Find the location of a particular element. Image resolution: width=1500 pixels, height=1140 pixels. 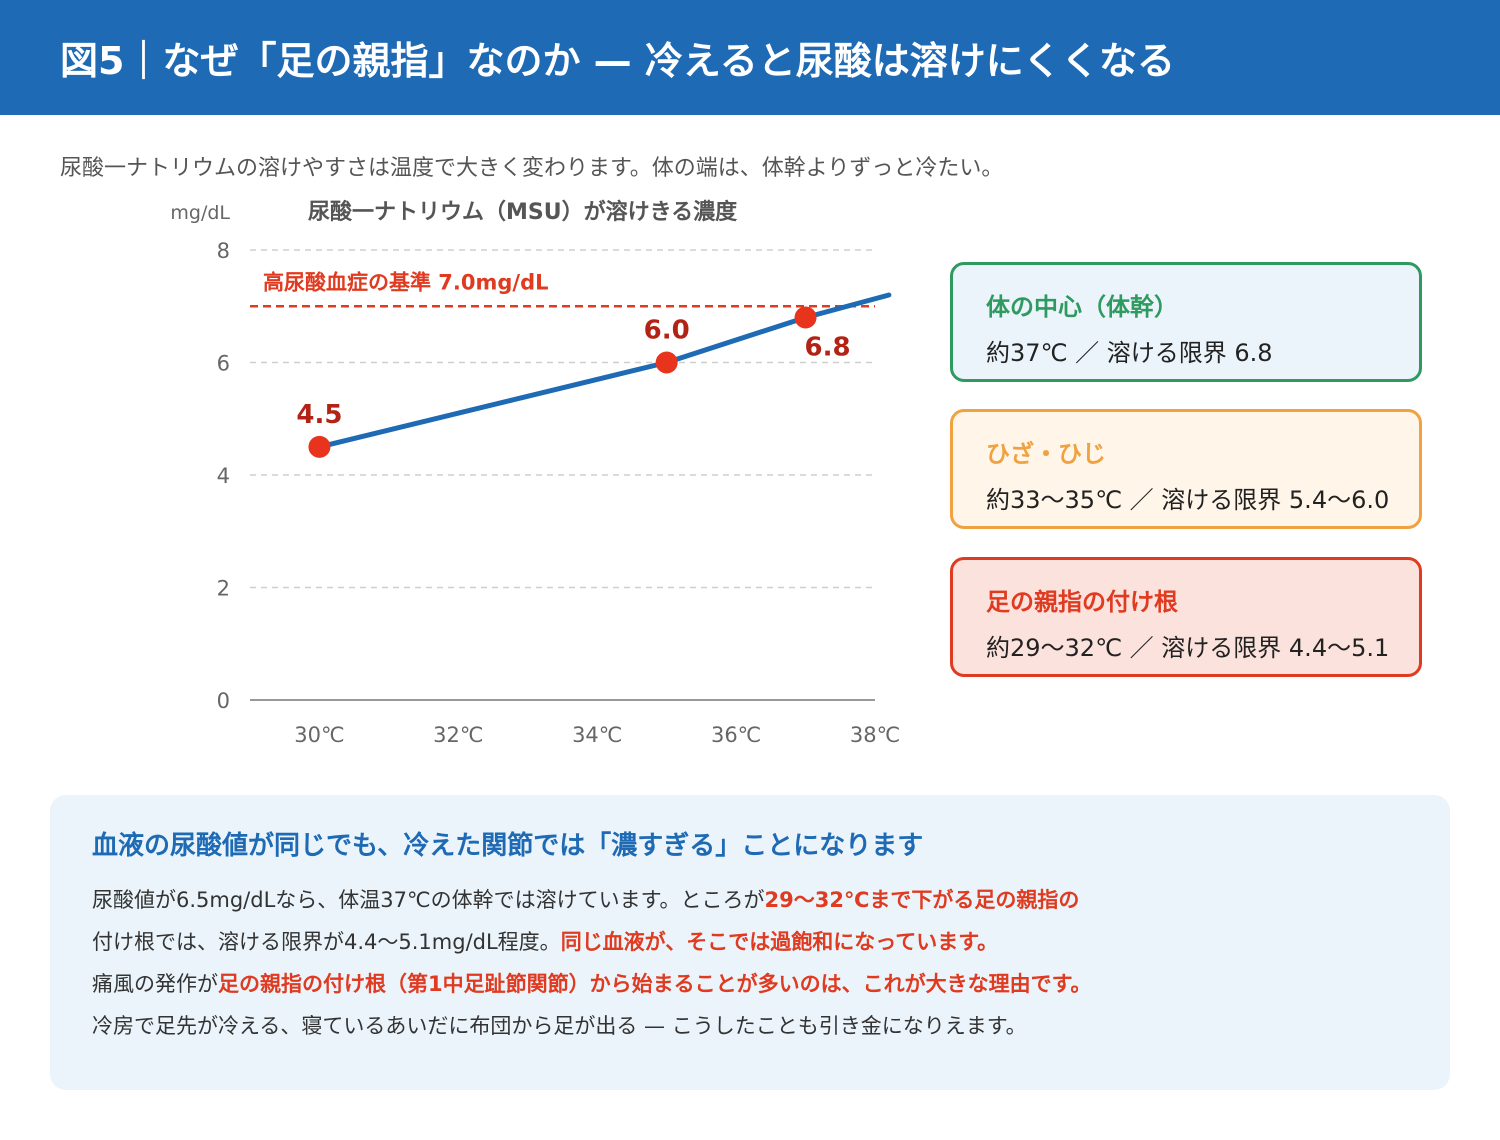

explanation-text: 痛風の発作が is located at coordinates (155, 984).